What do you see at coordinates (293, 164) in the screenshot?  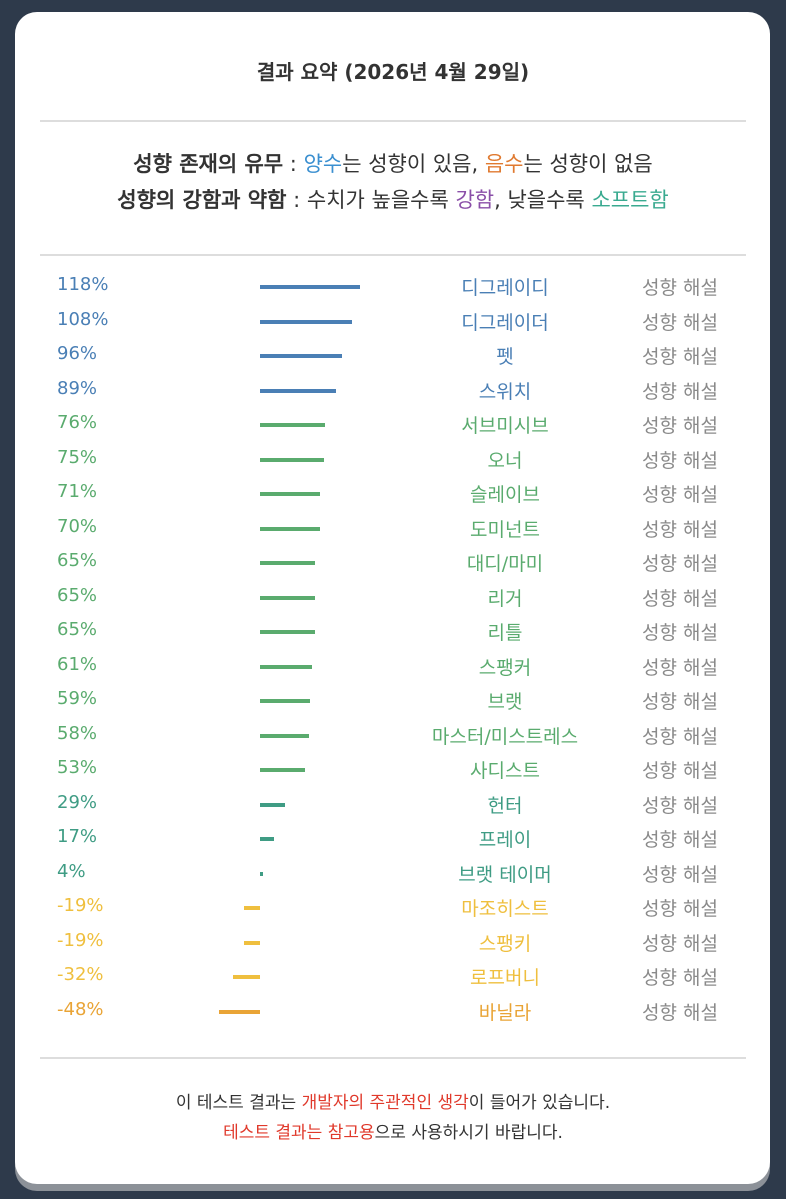 I see `text-span: :` at bounding box center [293, 164].